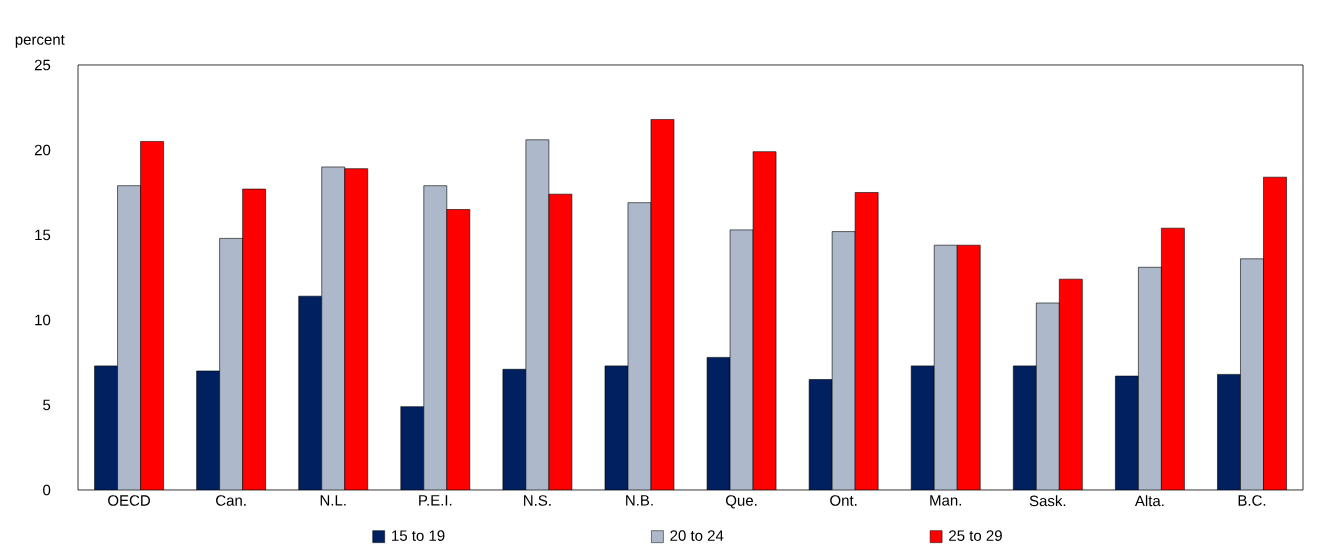  Describe the element at coordinates (843, 500) in the screenshot. I see `x-tick-label: Ont.` at that location.